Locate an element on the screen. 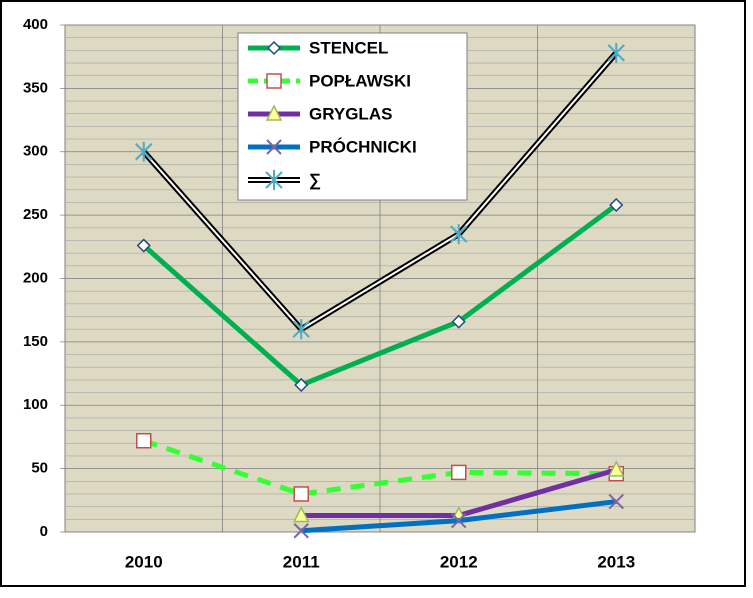  legend-label: PRÓCHNICKI is located at coordinates (363, 146).